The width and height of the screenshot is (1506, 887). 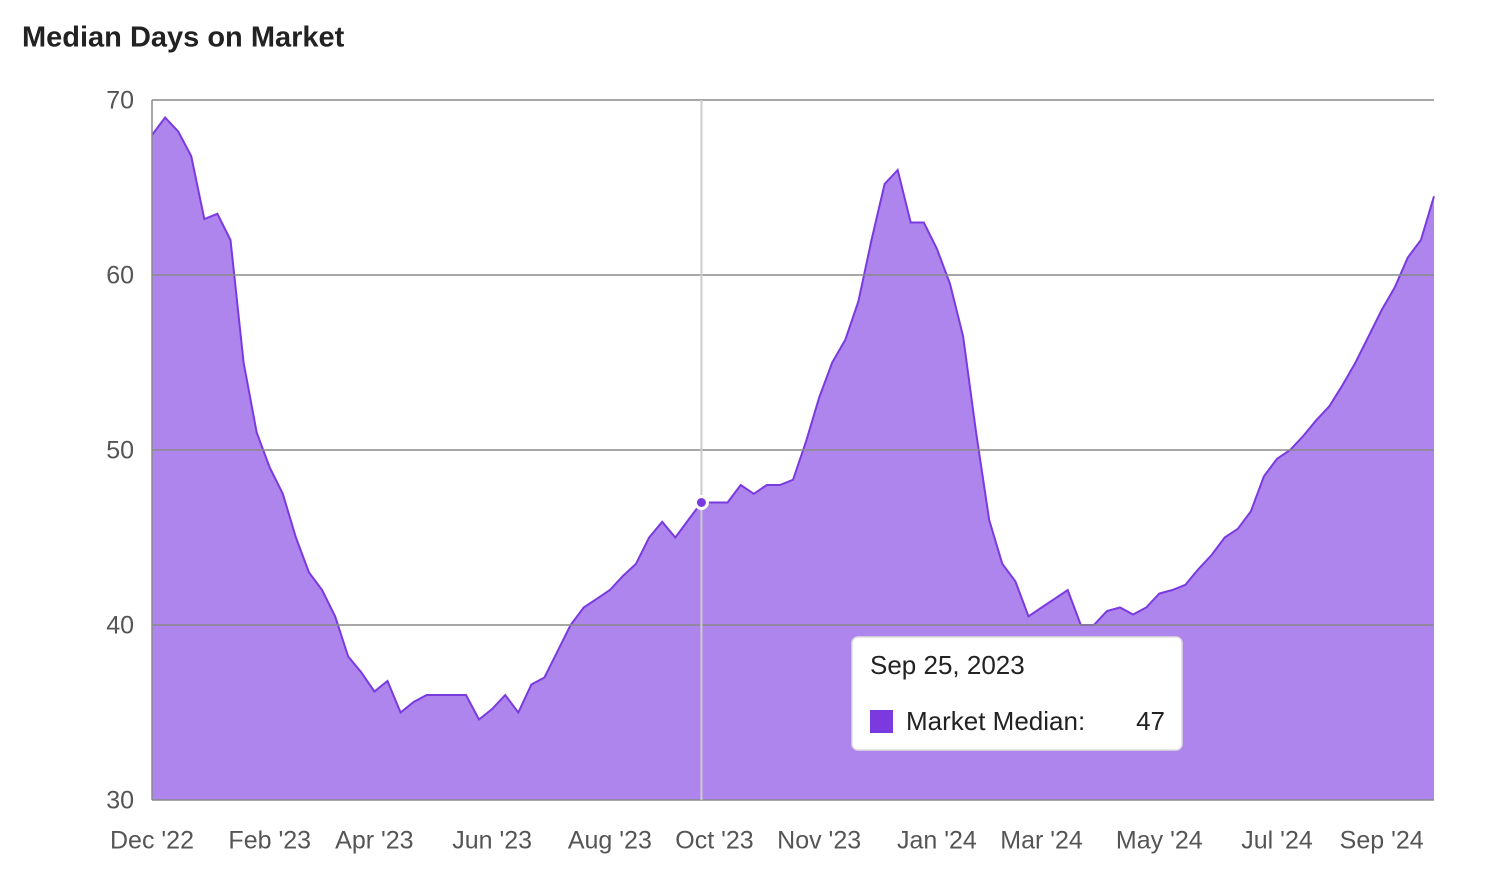 I want to click on x-tick-label: Jun '23, so click(x=492, y=841).